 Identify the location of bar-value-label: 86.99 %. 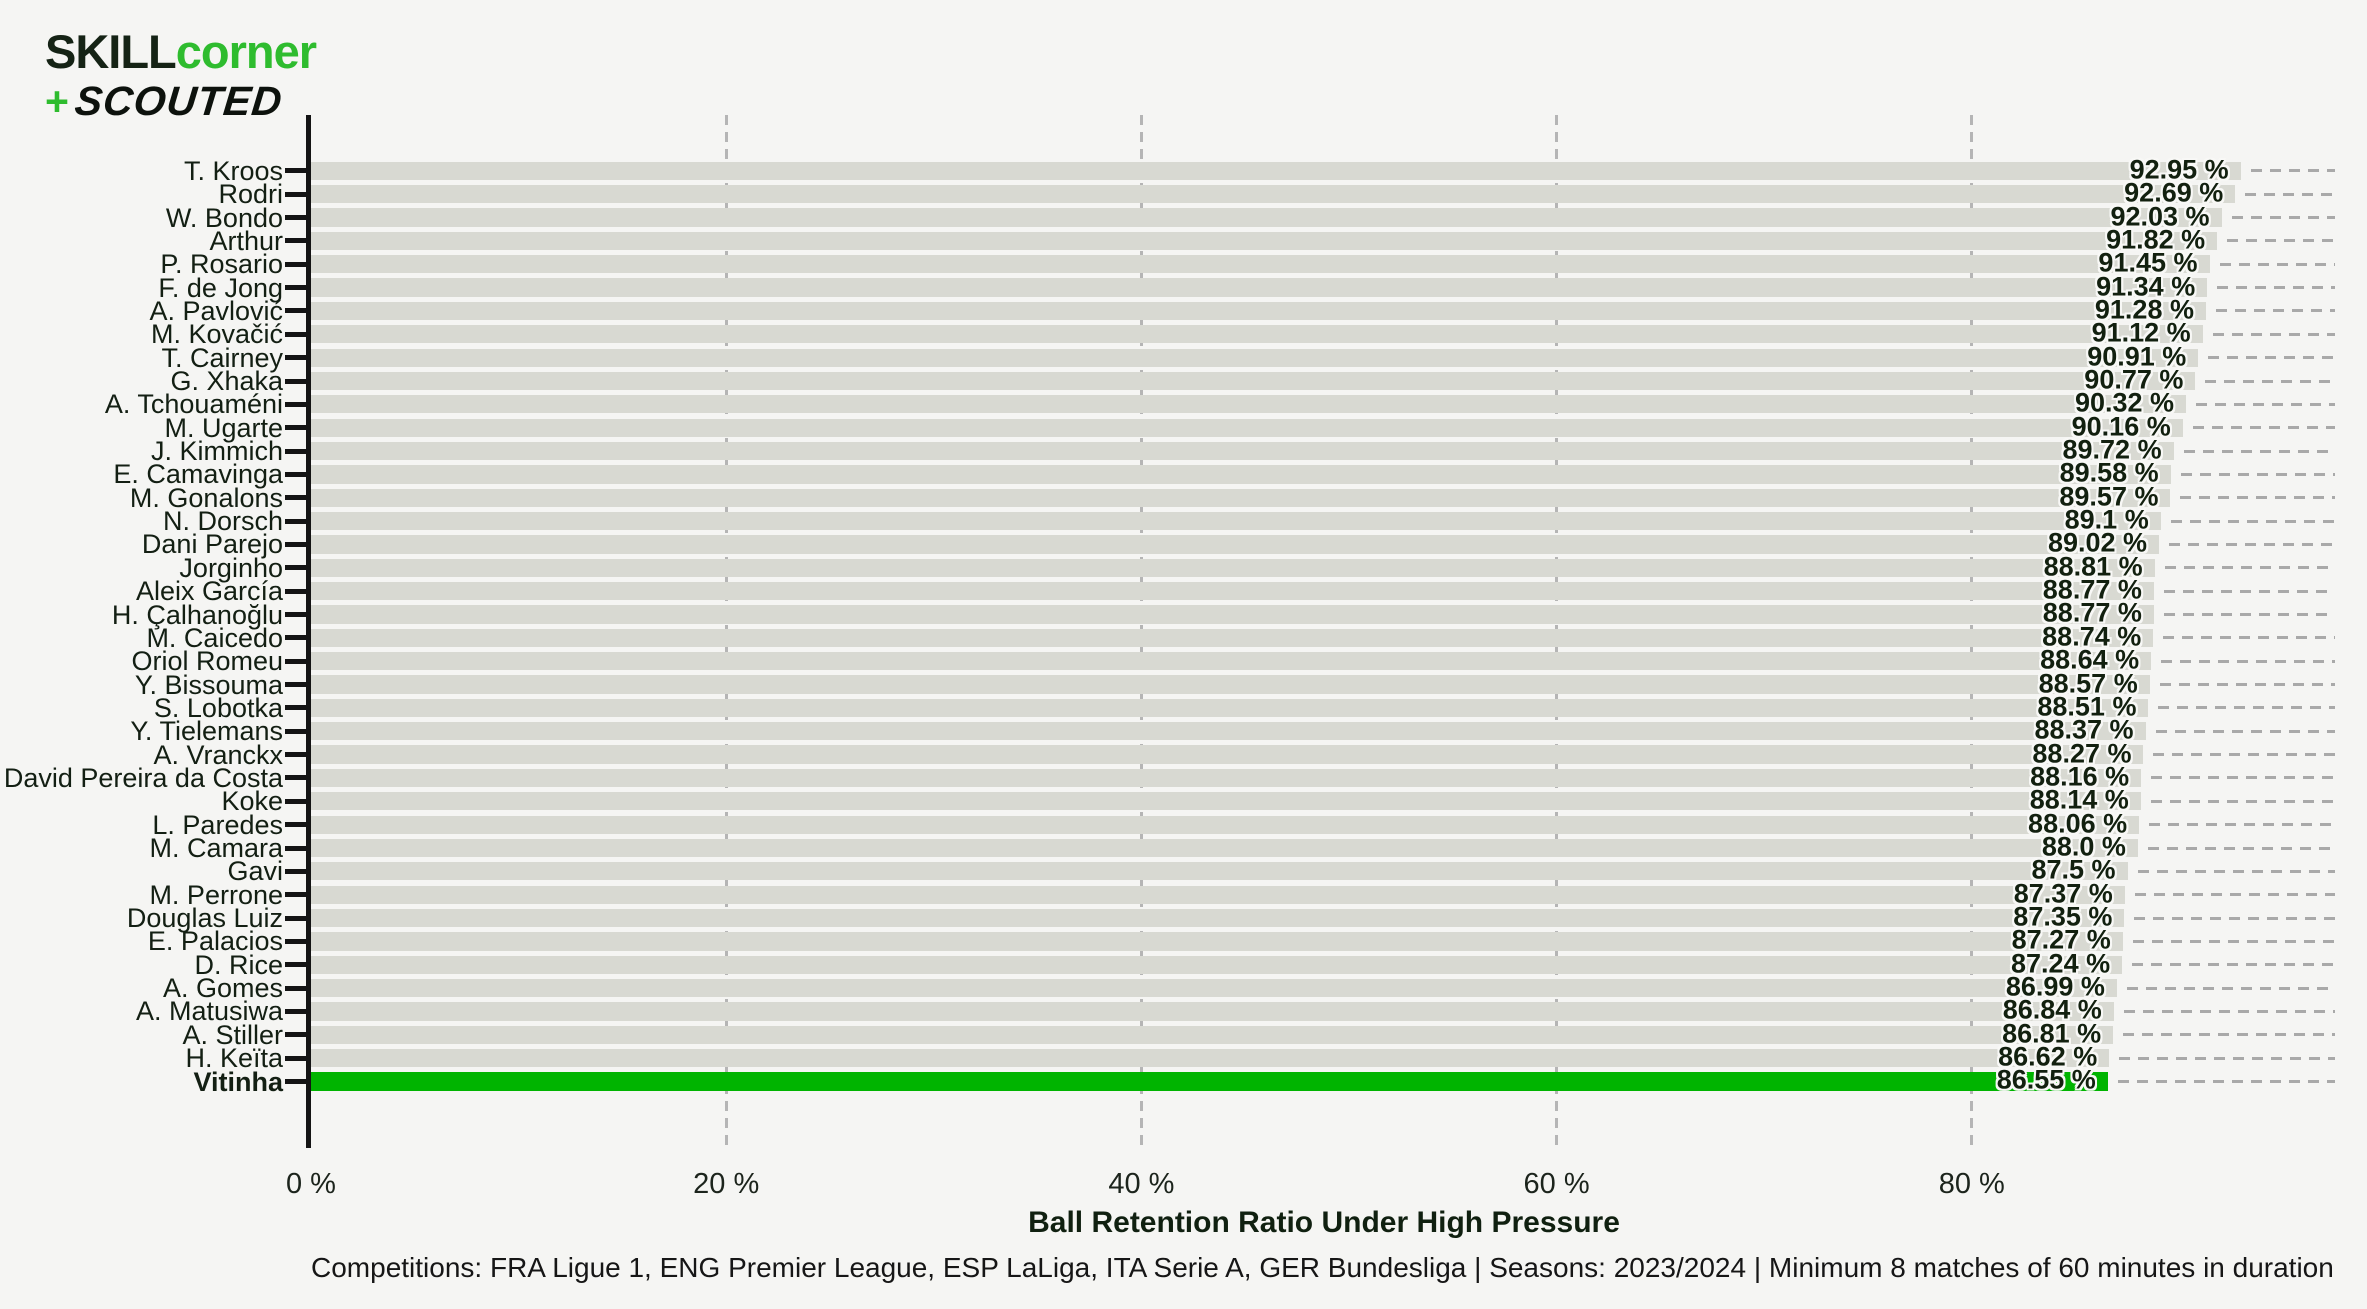
(2055, 986).